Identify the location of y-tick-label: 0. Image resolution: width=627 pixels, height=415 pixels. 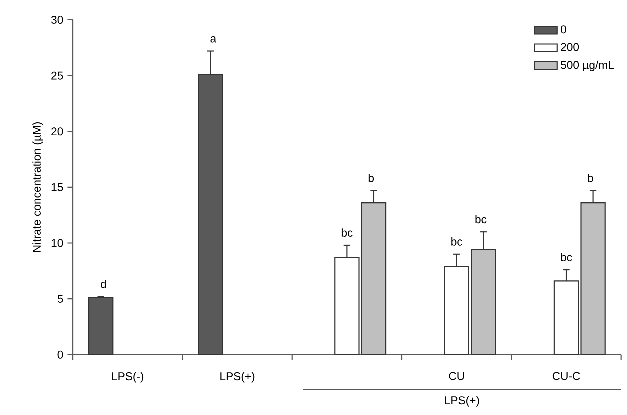
(61, 354).